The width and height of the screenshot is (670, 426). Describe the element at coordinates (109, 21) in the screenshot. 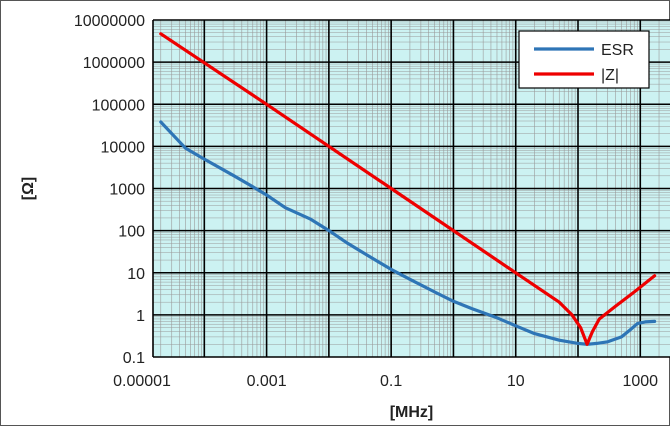

I see `y-tick-label: 10000000` at that location.